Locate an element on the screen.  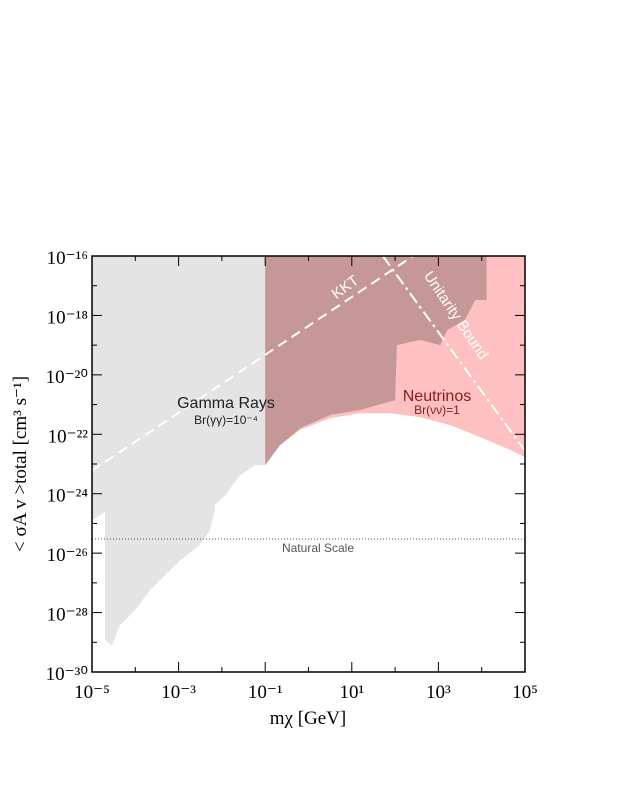
x-tick-label: 10³ is located at coordinates (438, 692).